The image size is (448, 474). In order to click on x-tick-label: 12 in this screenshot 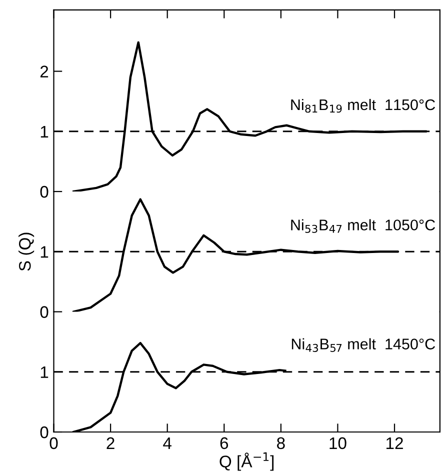, I will do `click(394, 443)`.